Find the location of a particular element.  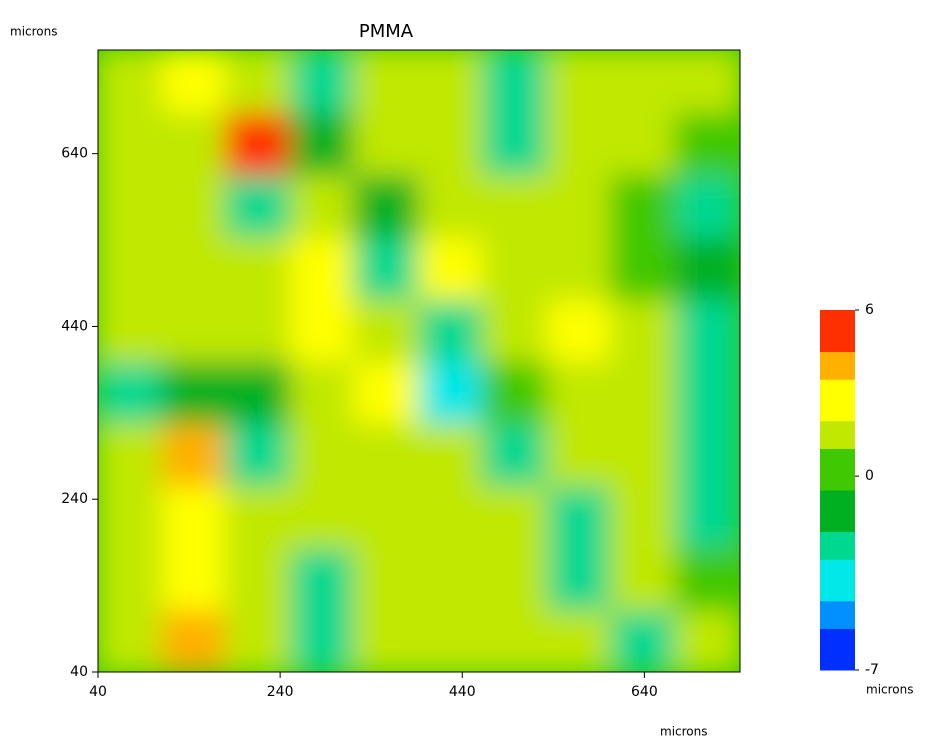

x-axis-label: microns is located at coordinates (684, 732).